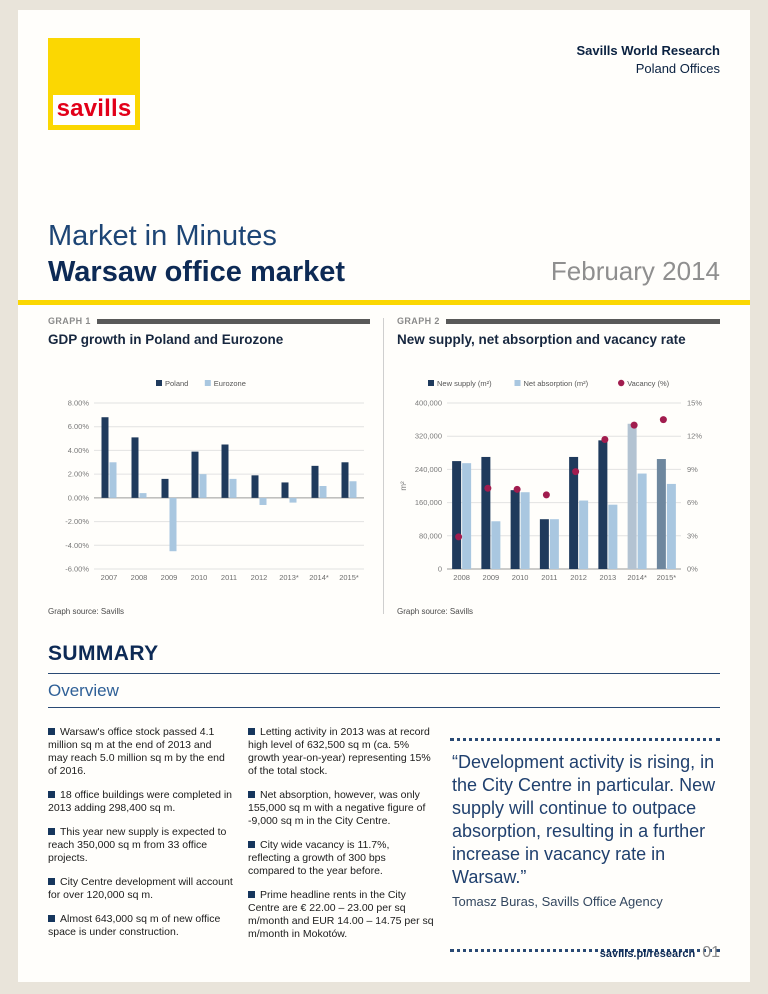  I want to click on svg-text: 0%, so click(692, 569).